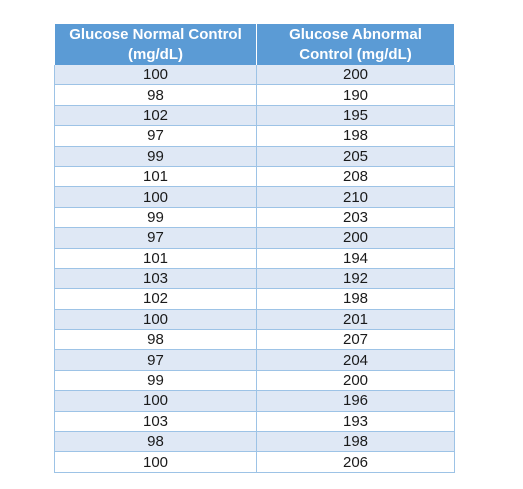  What do you see at coordinates (355, 422) in the screenshot?
I see `abnormal-value-cell: 193` at bounding box center [355, 422].